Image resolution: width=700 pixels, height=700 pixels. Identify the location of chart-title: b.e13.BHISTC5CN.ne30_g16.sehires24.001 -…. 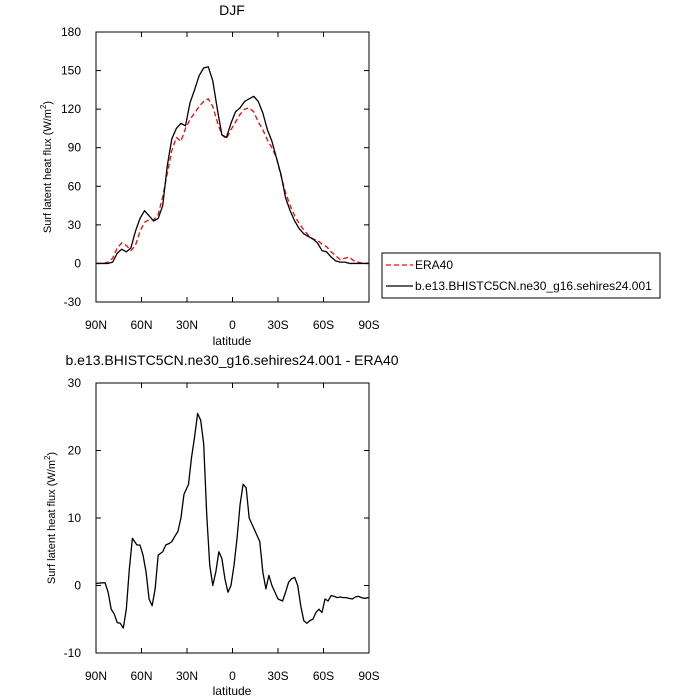
(231, 360).